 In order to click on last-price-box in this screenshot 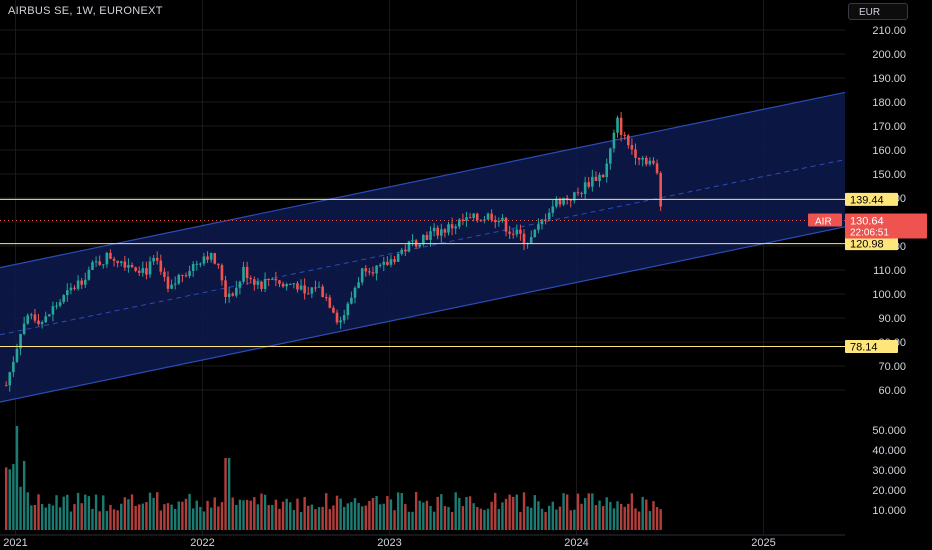, I will do `click(886, 226)`.